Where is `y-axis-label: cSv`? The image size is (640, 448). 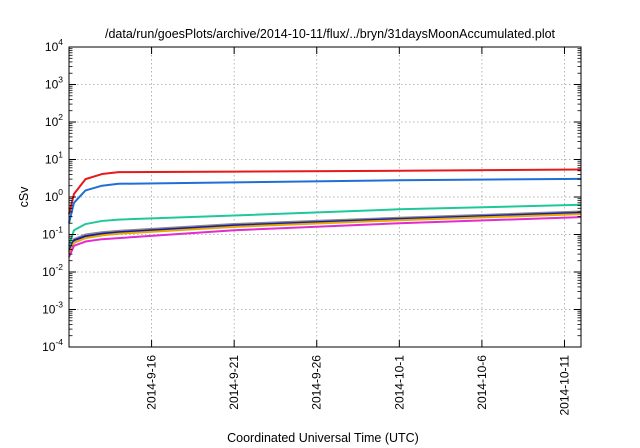
y-axis-label: cSv is located at coordinates (24, 197).